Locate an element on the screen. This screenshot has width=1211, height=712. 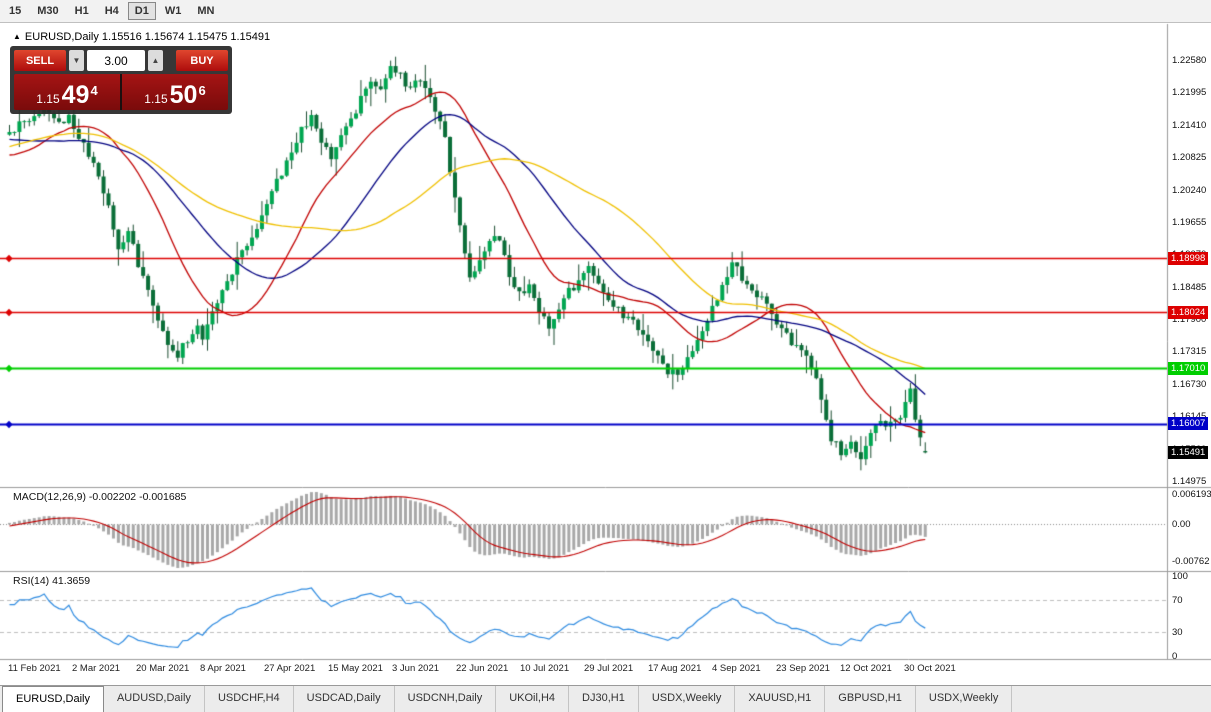
buy-price-display: 1.15 50 6 is located at coordinates (174, 92).